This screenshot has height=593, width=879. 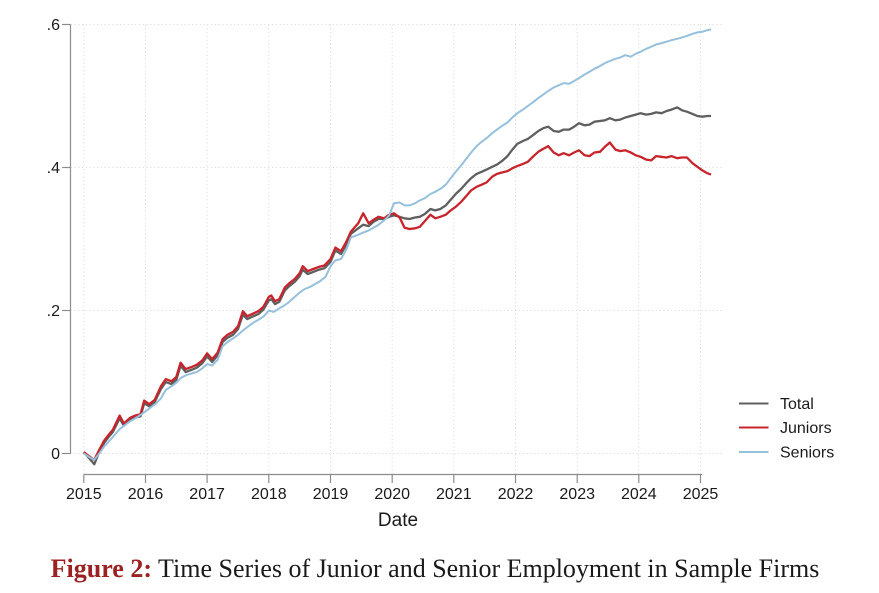 I want to click on svg-text: 2018, so click(x=269, y=494).